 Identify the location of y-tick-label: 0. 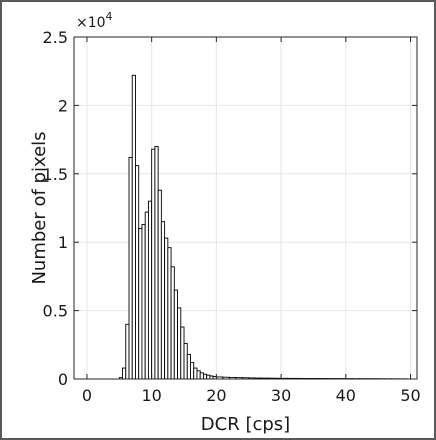
(63, 379).